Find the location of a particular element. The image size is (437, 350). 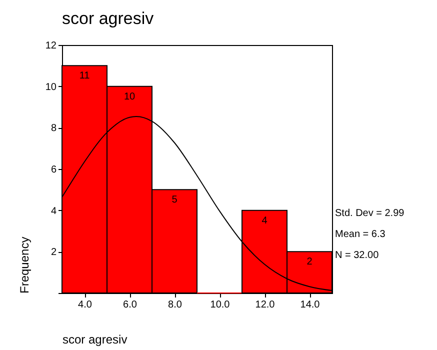

data-label: 2 is located at coordinates (309, 262).